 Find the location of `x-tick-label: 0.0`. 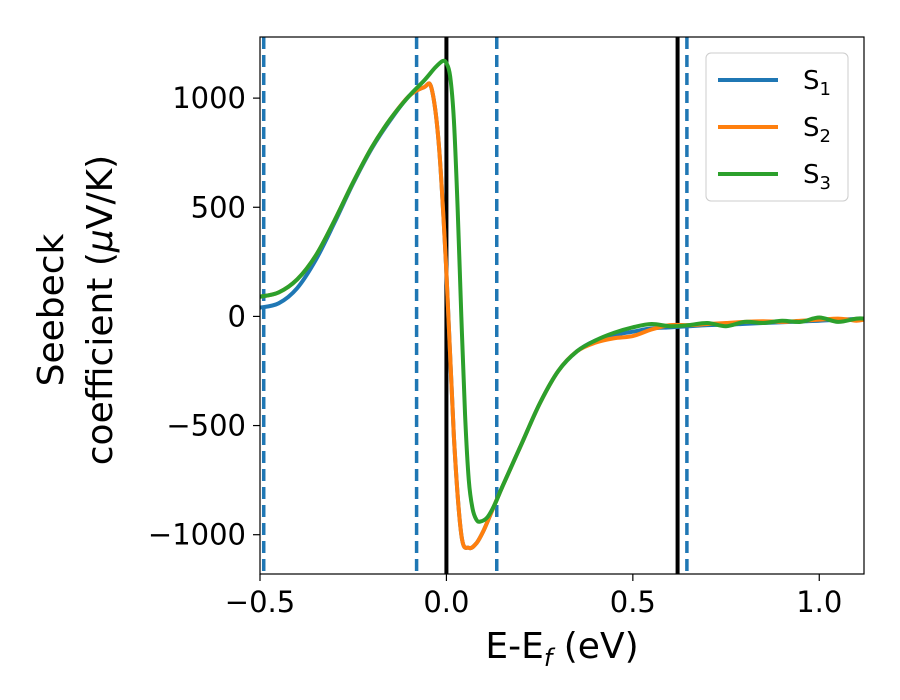

x-tick-label: 0.0 is located at coordinates (446, 602).